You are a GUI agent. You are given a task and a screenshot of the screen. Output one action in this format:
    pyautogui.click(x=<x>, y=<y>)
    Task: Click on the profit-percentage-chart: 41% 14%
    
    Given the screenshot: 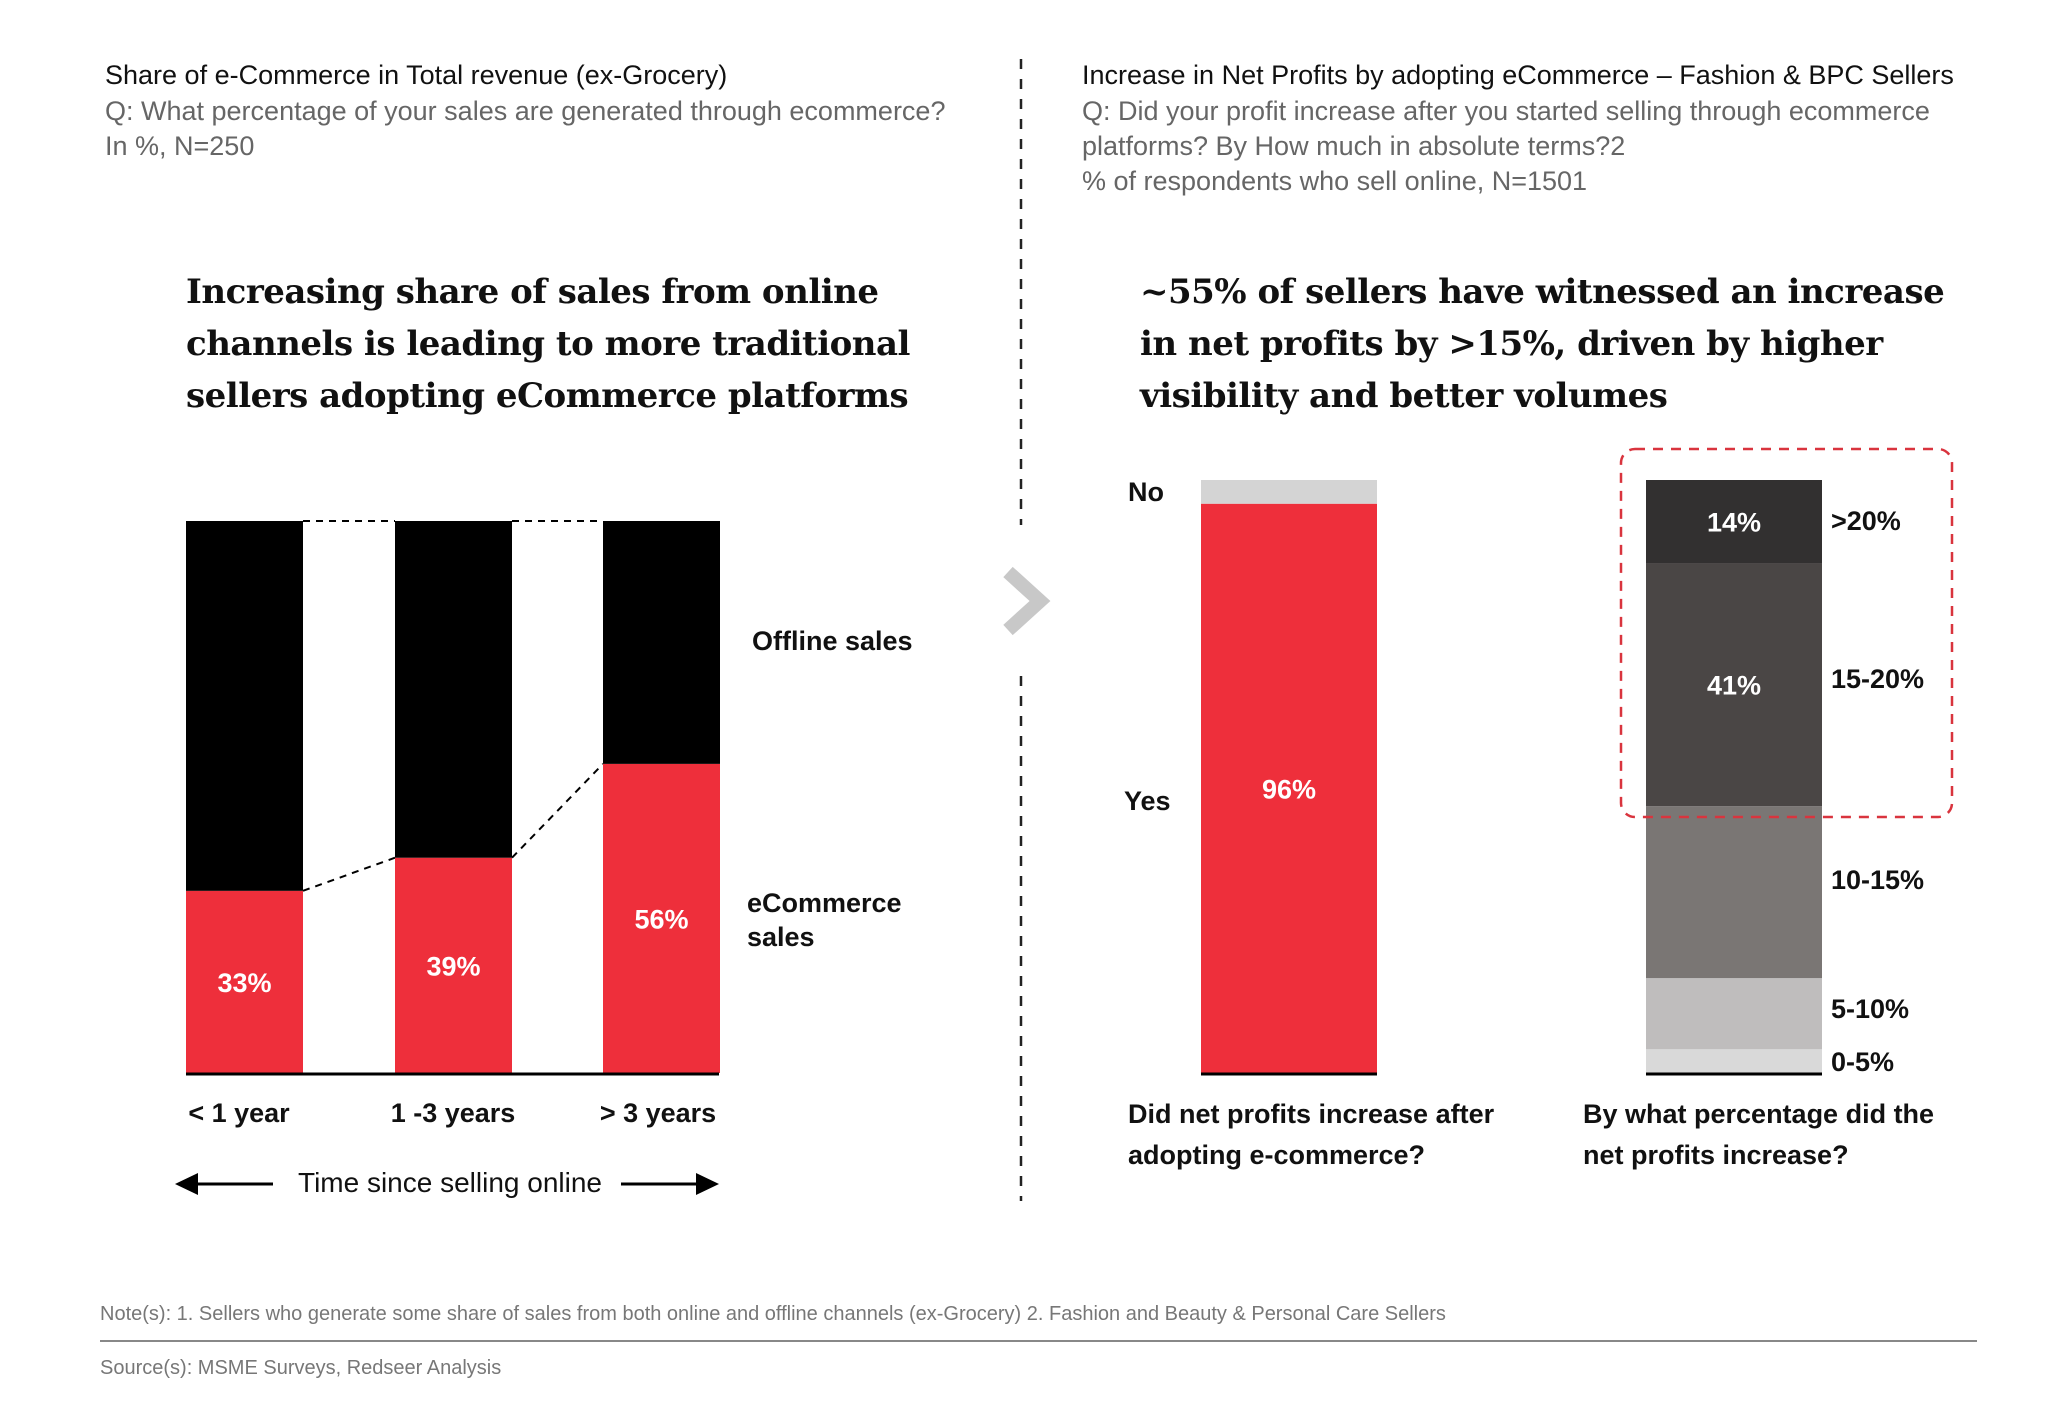 What is the action you would take?
    pyautogui.click(x=1734, y=778)
    